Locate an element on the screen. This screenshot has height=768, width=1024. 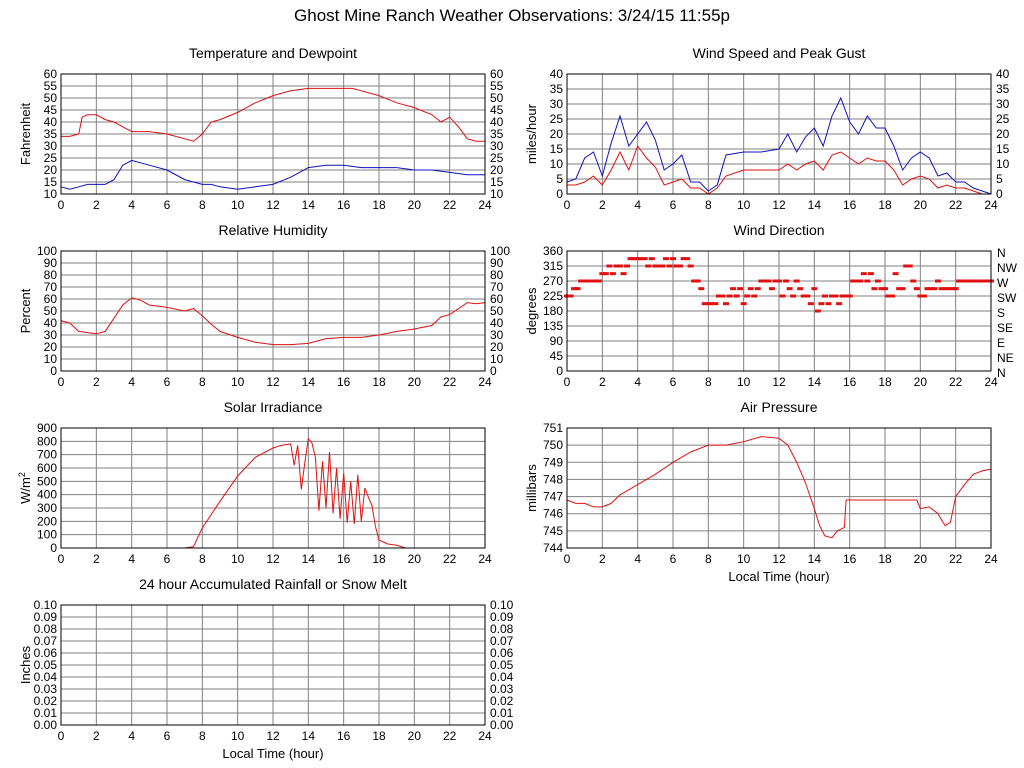
y-tick-label-right: 0.05 is located at coordinates (502, 665).